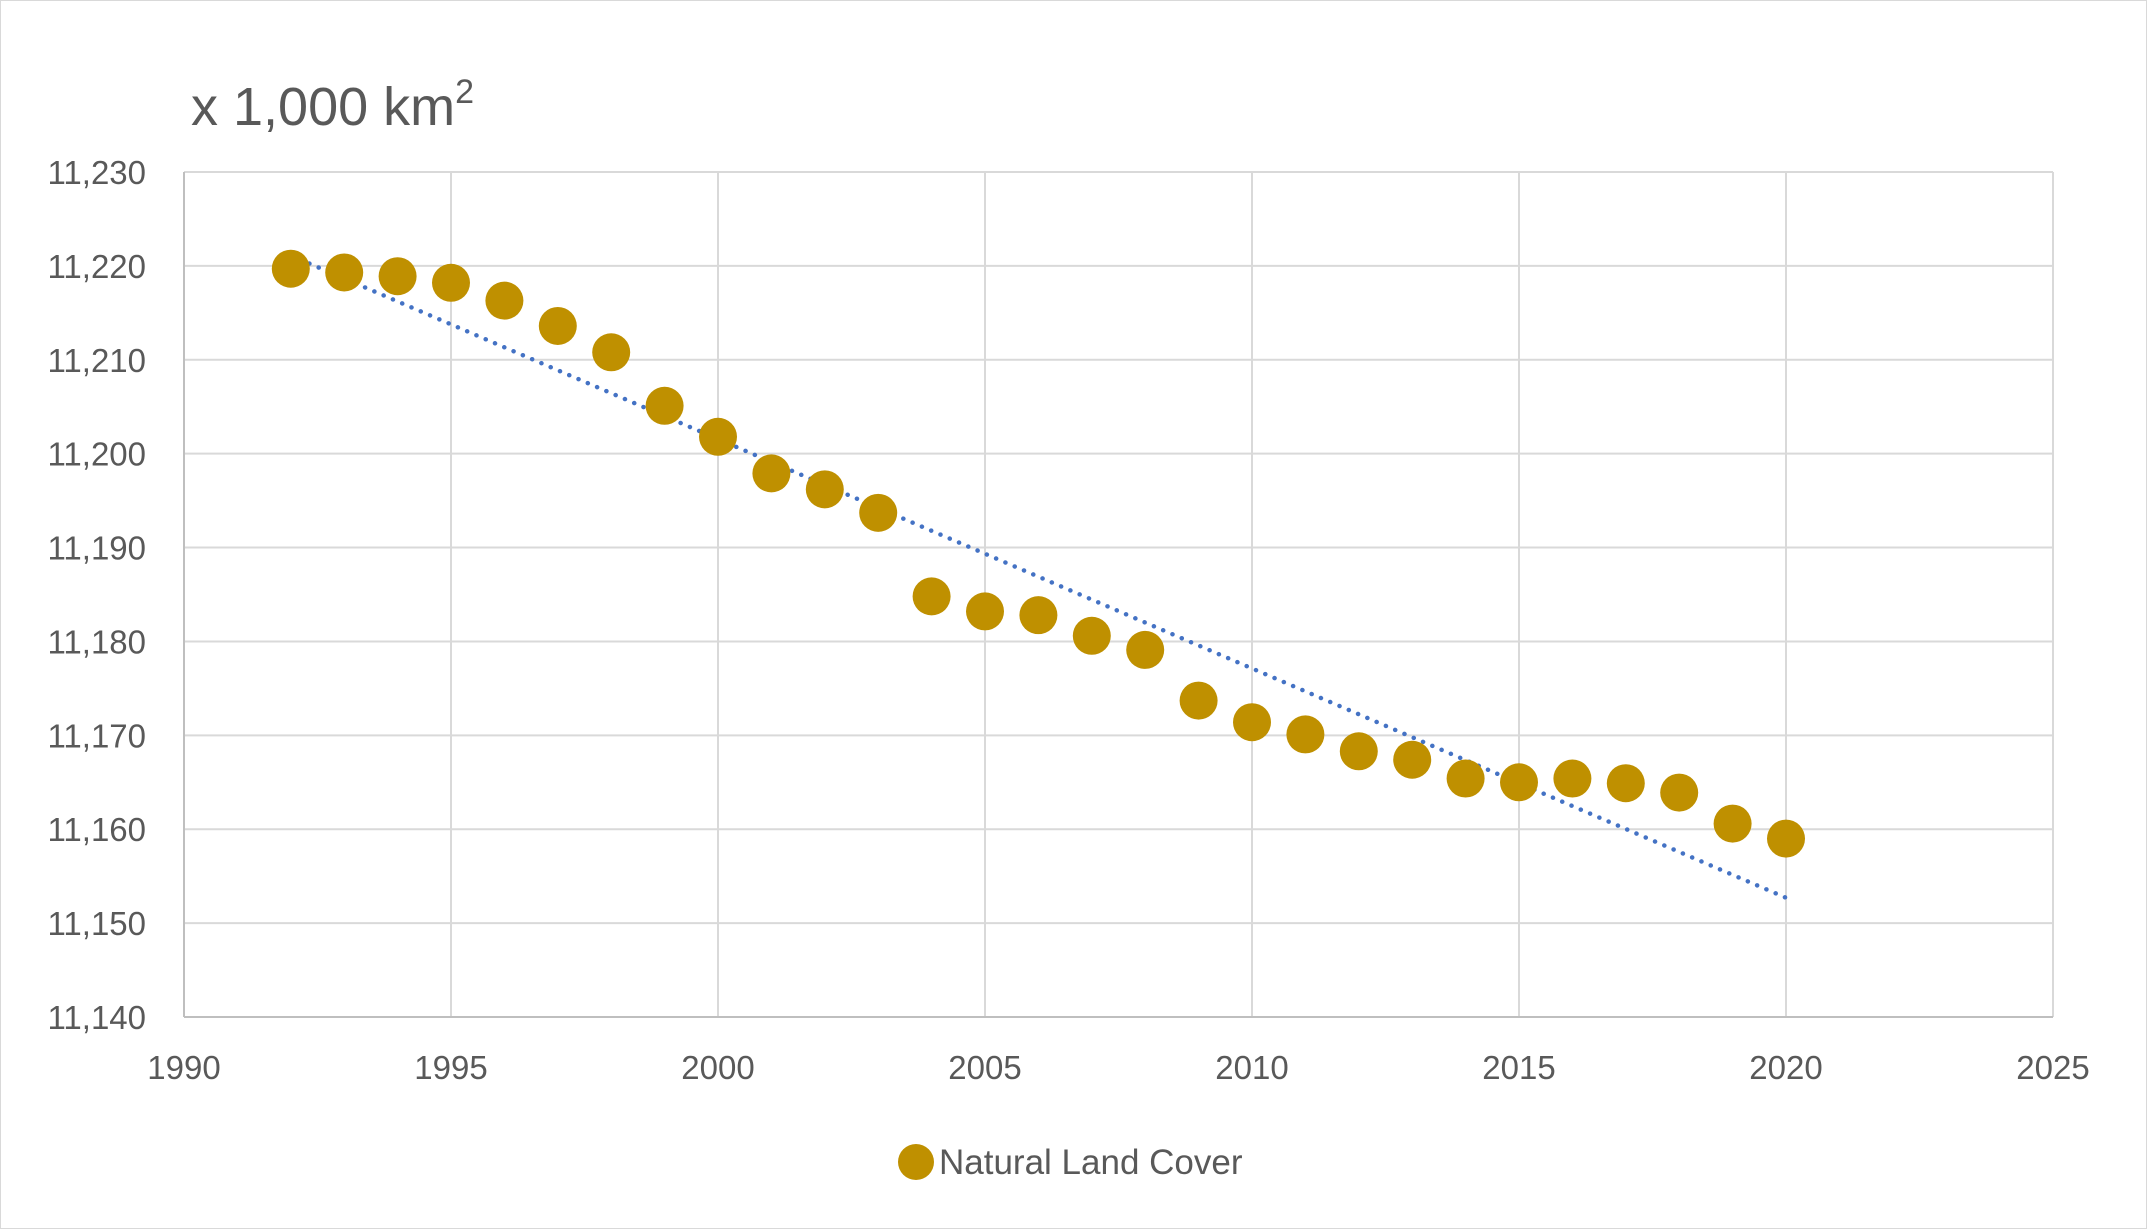  What do you see at coordinates (97, 735) in the screenshot?
I see `y-tick-label: 11,170` at bounding box center [97, 735].